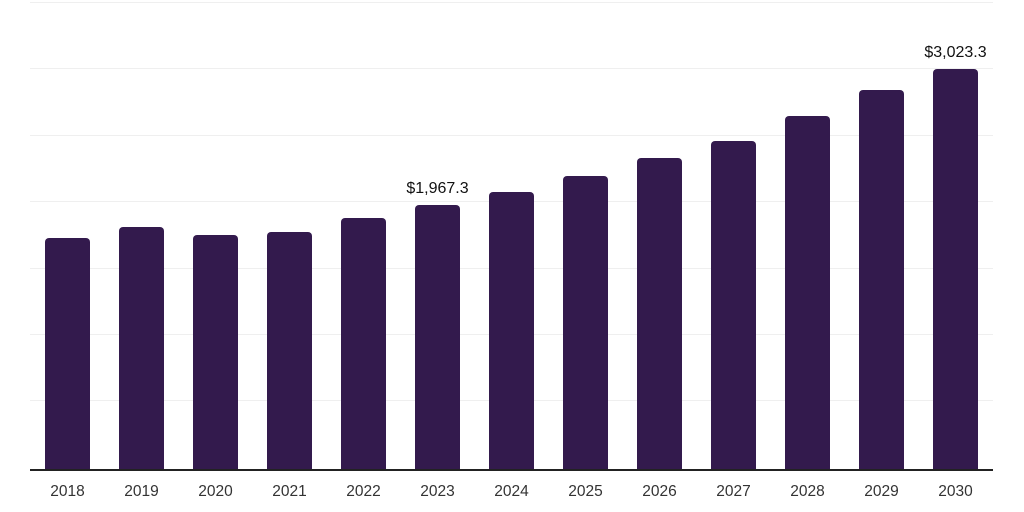  I want to click on x-tick-2024: 2024, so click(511, 491).